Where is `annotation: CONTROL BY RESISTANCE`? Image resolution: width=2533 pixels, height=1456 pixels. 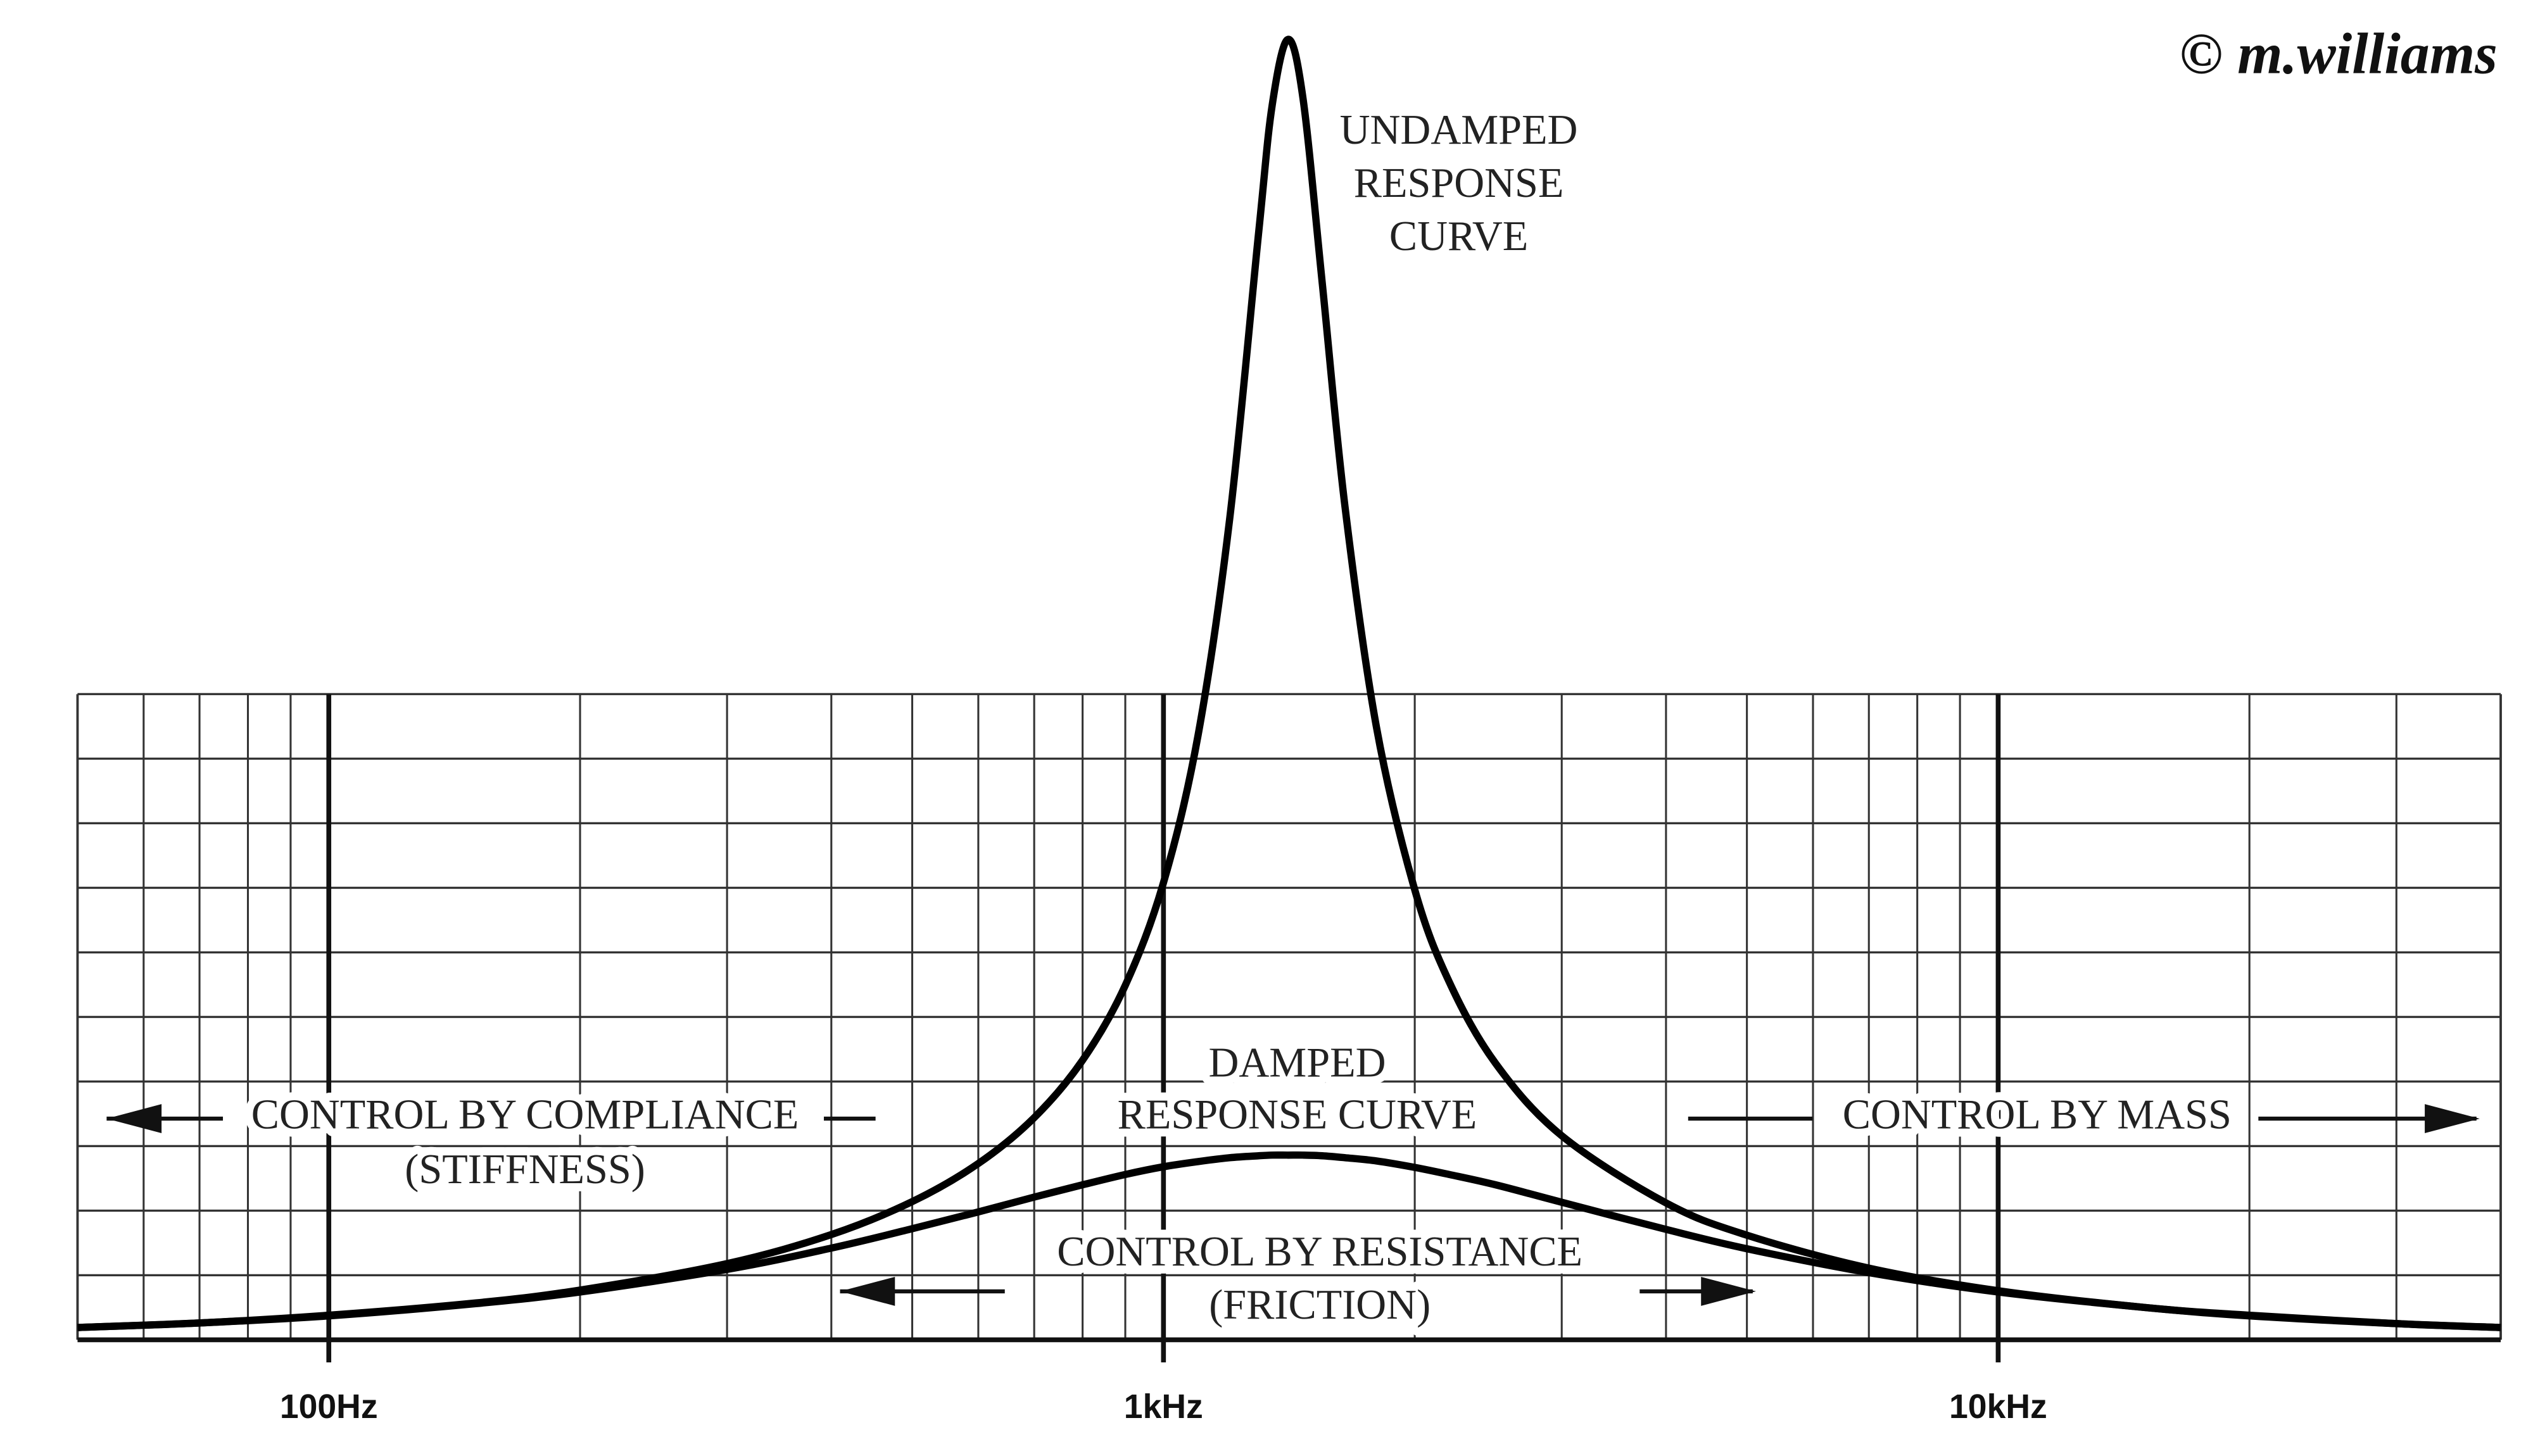
annotation: CONTROL BY RESISTANCE is located at coordinates (1319, 1252).